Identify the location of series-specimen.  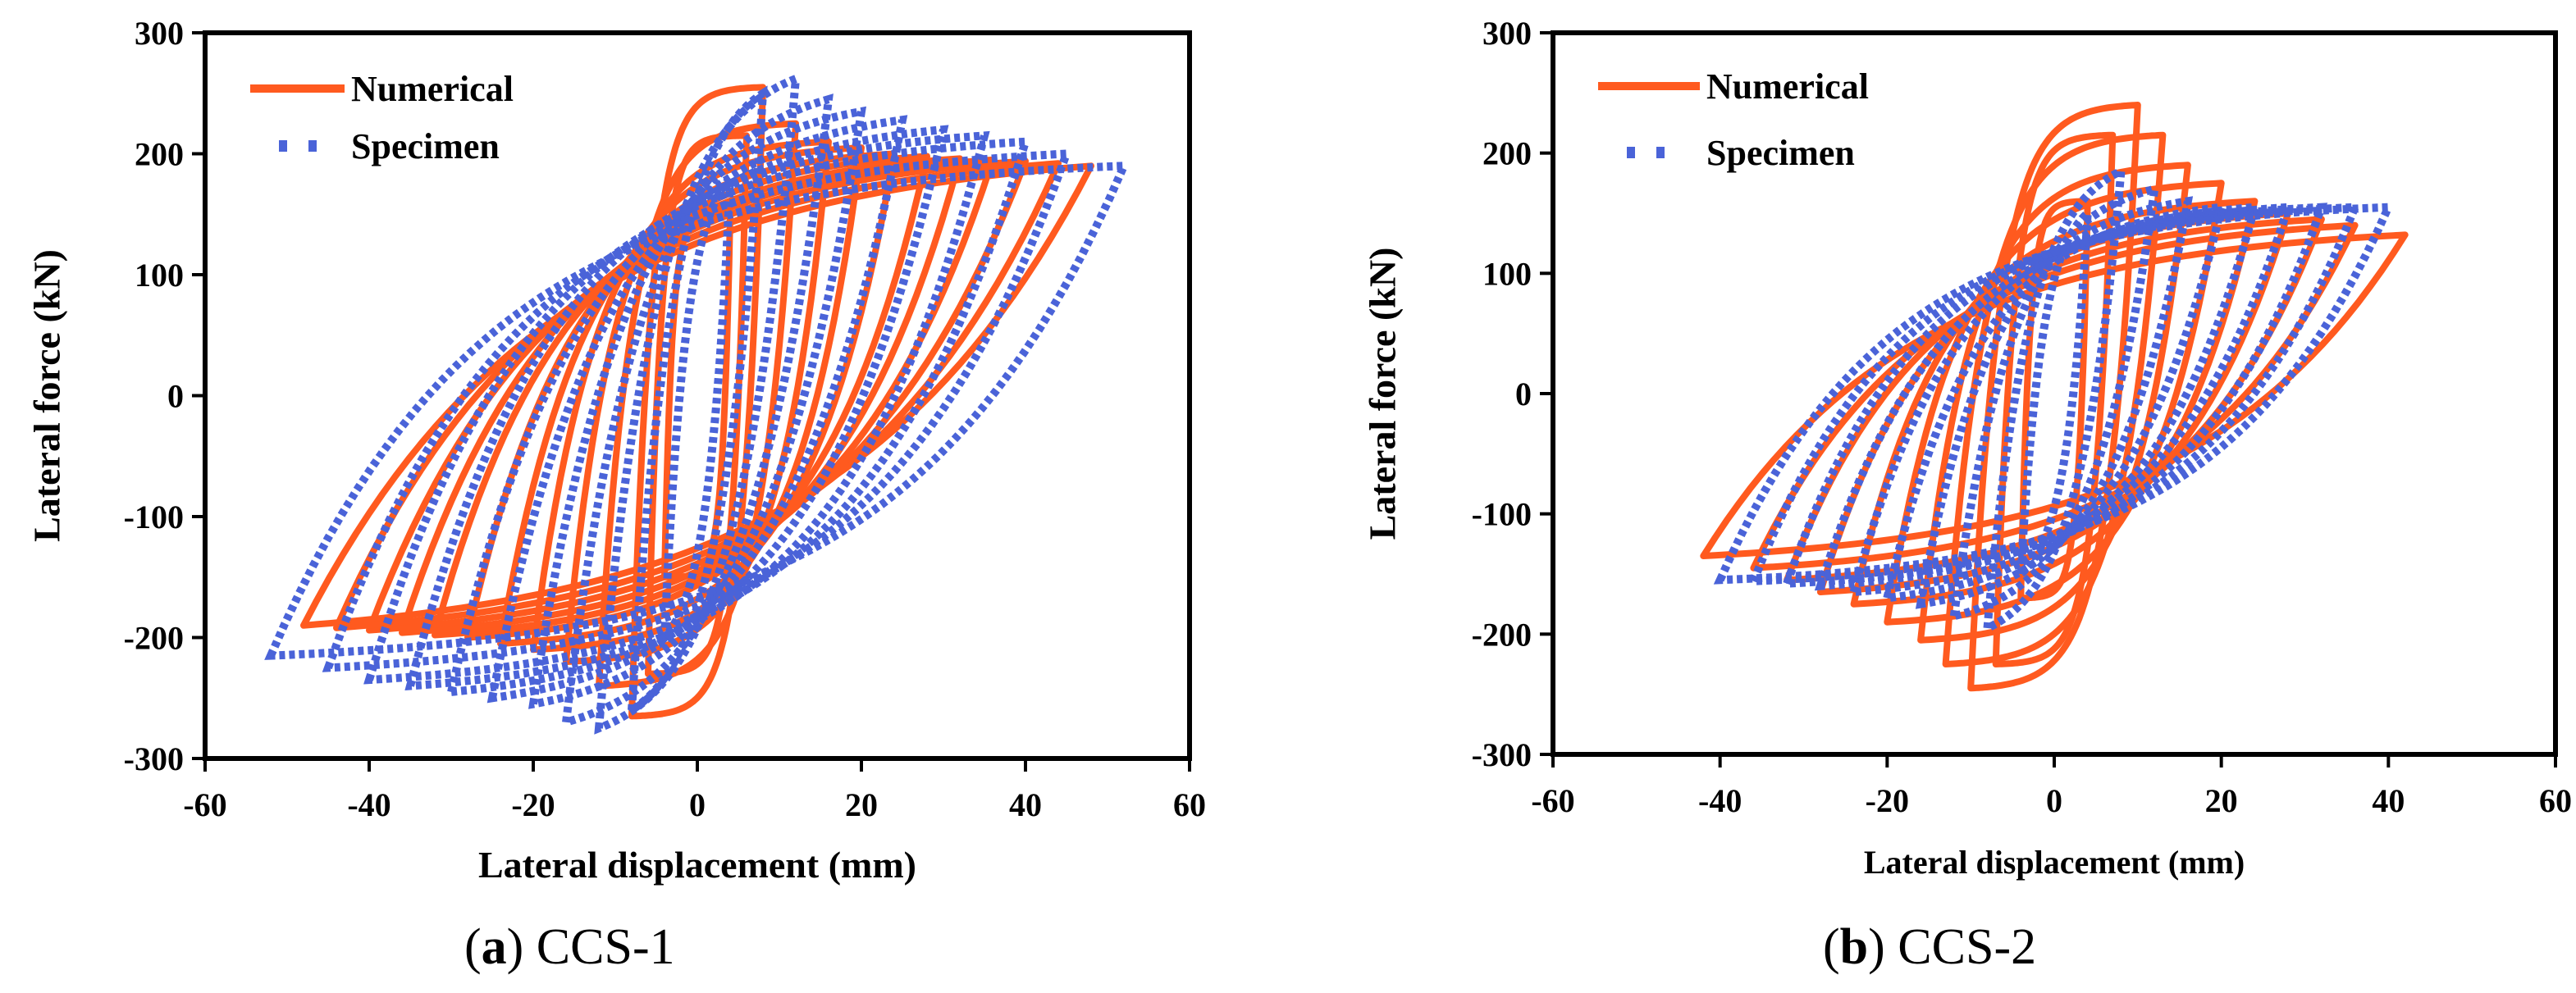
(2054, 399).